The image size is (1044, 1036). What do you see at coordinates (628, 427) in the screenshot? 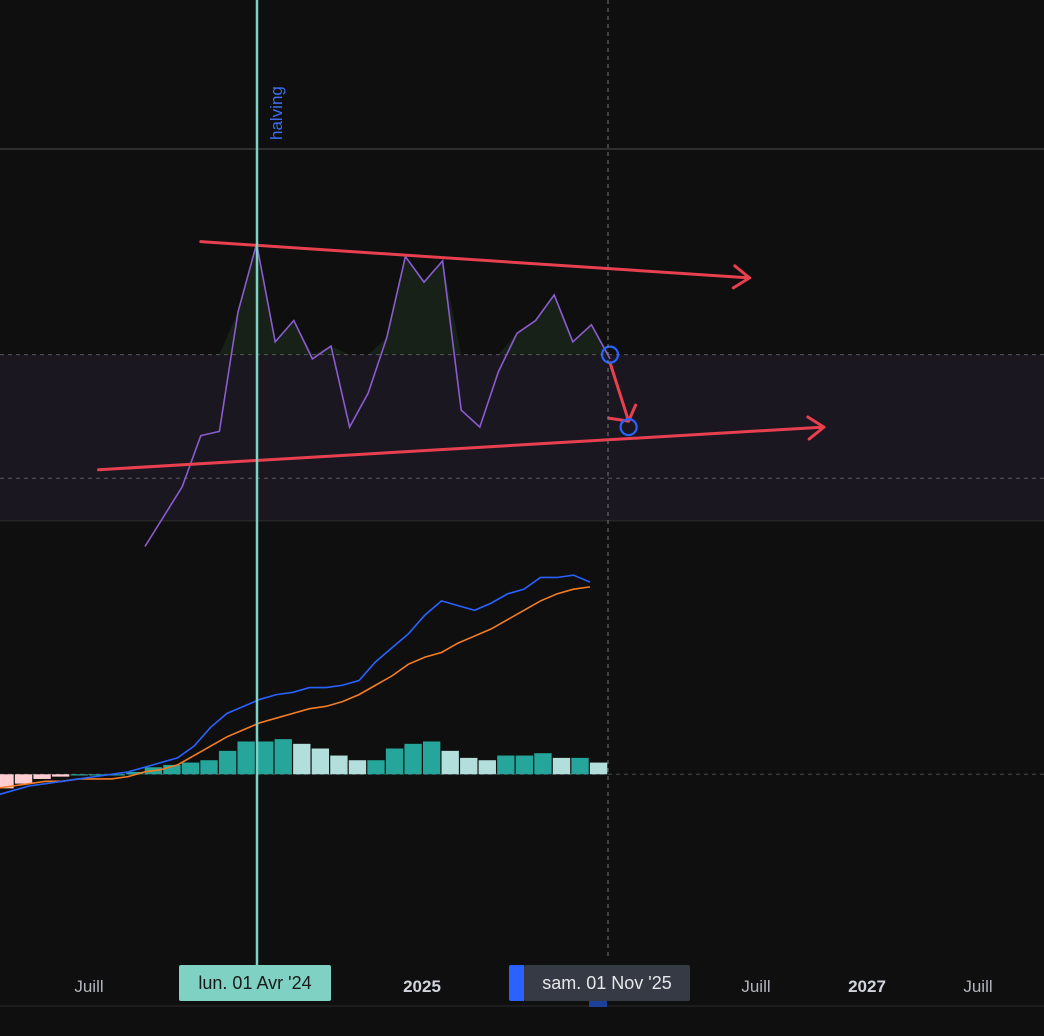
I see `projection-end-marker` at bounding box center [628, 427].